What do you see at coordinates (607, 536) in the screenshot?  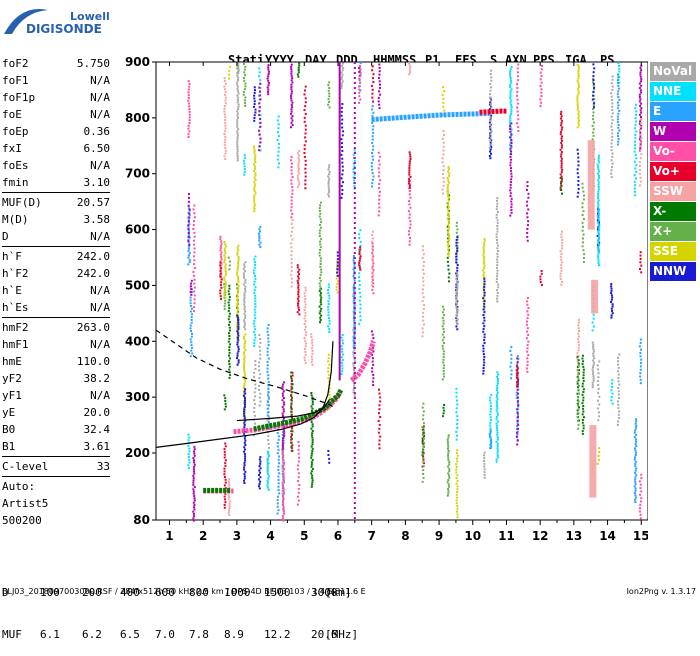 I see `x-tick-label: 14` at bounding box center [607, 536].